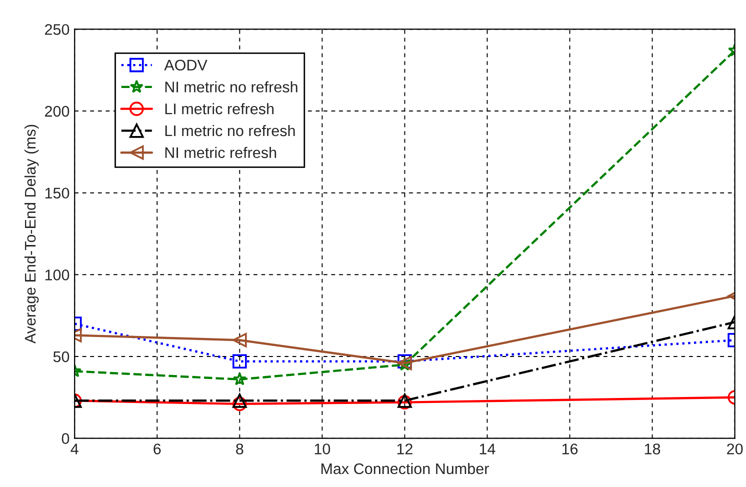  Describe the element at coordinates (405, 468) in the screenshot. I see `x-axis-title: Max Connection Number` at that location.